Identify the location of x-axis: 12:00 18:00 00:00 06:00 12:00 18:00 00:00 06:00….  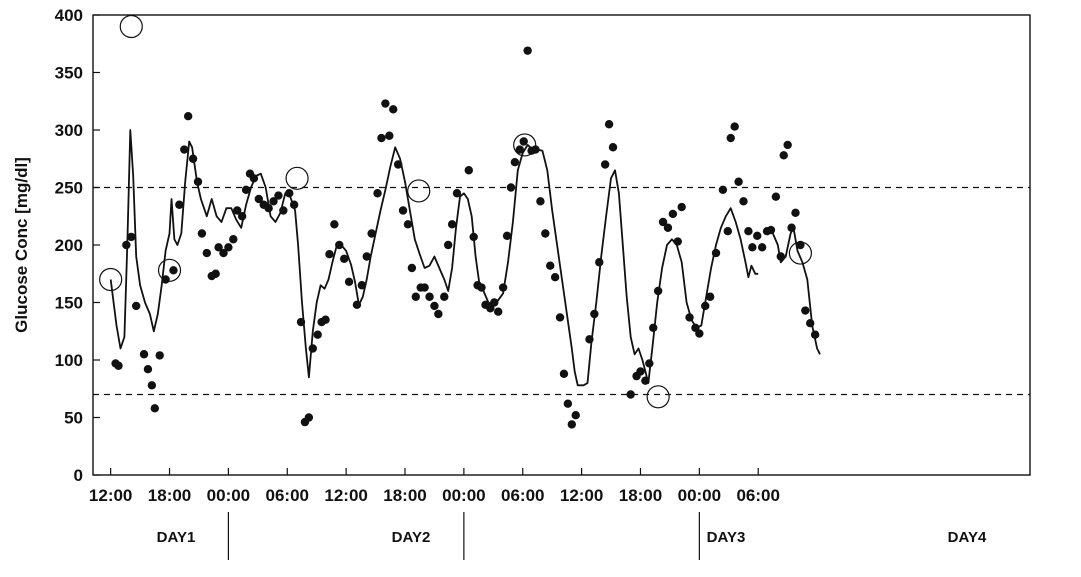
(434, 486).